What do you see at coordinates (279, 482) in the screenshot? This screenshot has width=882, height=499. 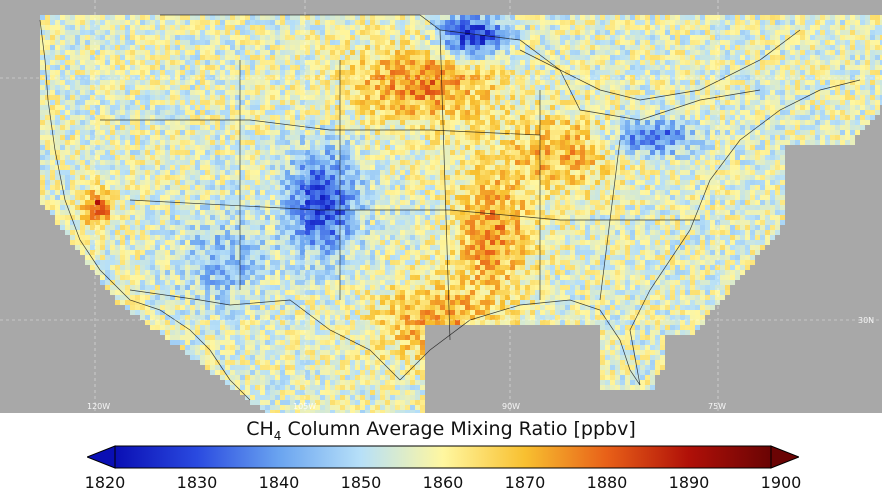 I see `colorbar-tick-1840: 1840` at bounding box center [279, 482].